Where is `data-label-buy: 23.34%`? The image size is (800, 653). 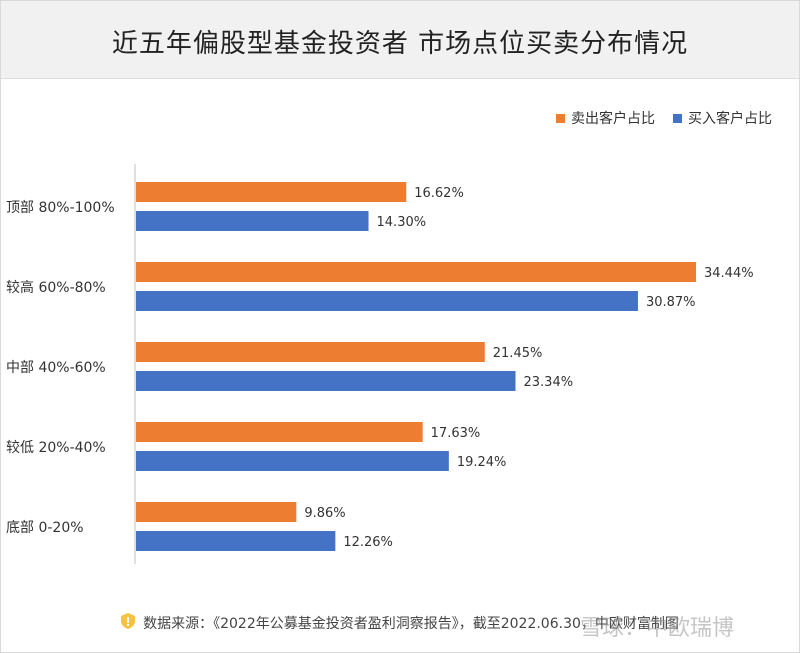
data-label-buy: 23.34% is located at coordinates (549, 382).